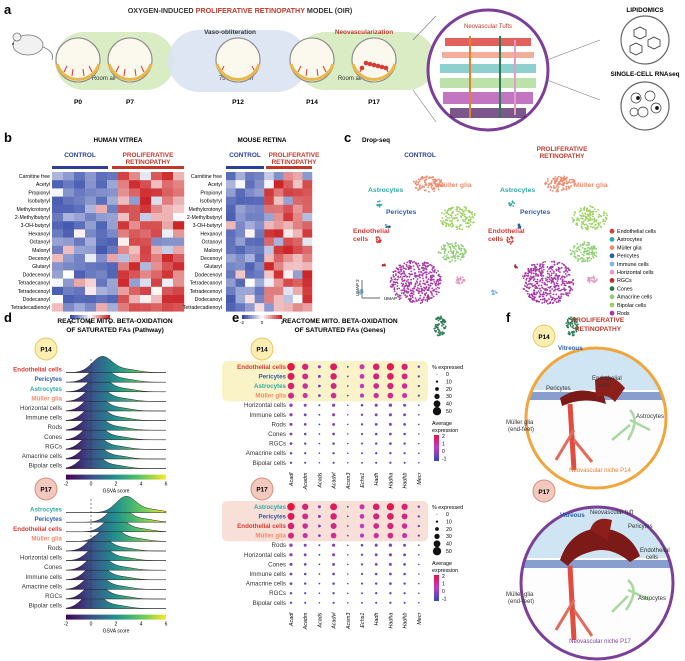 Image resolution: width=685 pixels, height=661 pixels. Describe the element at coordinates (612, 248) in the screenshot. I see `legend-swatch` at that location.